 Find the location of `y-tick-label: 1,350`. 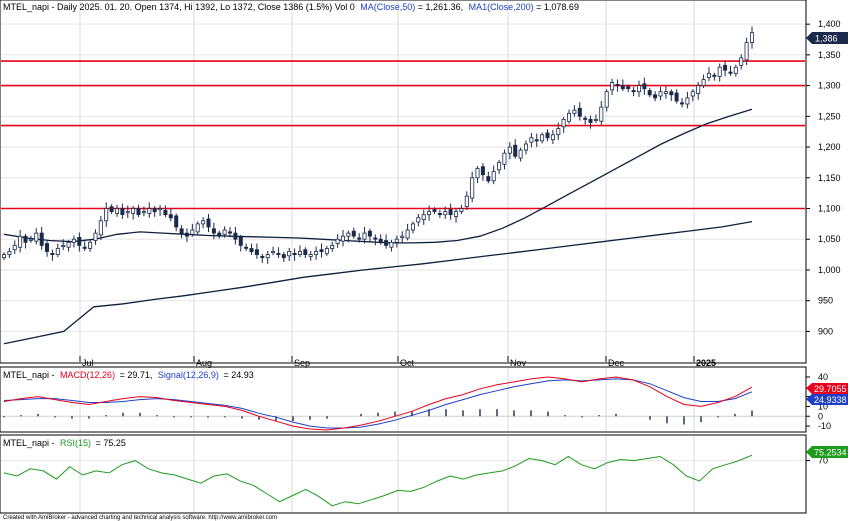

y-tick-label: 1,350 is located at coordinates (829, 55).